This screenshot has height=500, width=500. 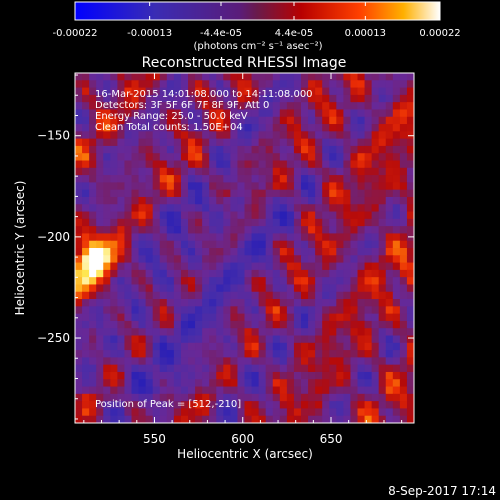 I want to click on colorbar-tick-label: -0.00013, so click(x=149, y=33).